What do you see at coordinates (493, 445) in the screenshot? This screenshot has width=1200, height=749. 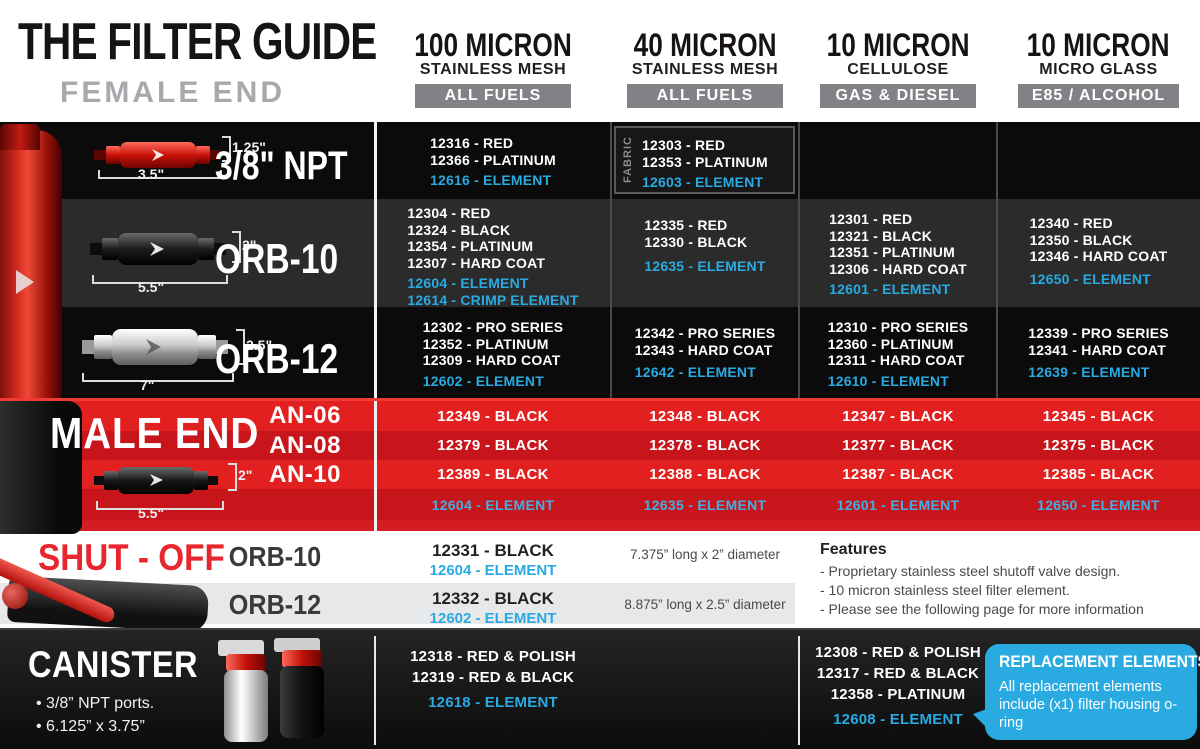 I see `part-number: 12379 - BLACK` at bounding box center [493, 445].